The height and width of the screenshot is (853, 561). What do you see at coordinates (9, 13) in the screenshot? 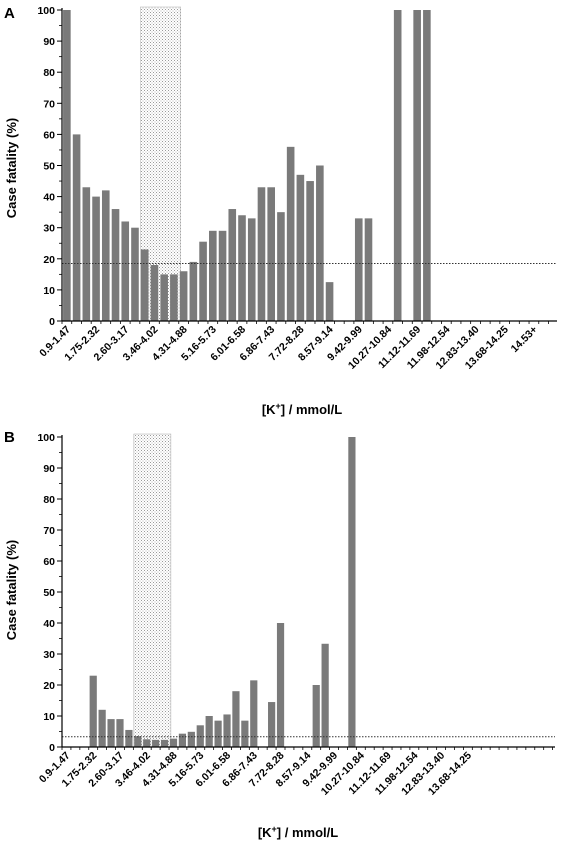
I see `panel-letter-a: A` at bounding box center [9, 13].